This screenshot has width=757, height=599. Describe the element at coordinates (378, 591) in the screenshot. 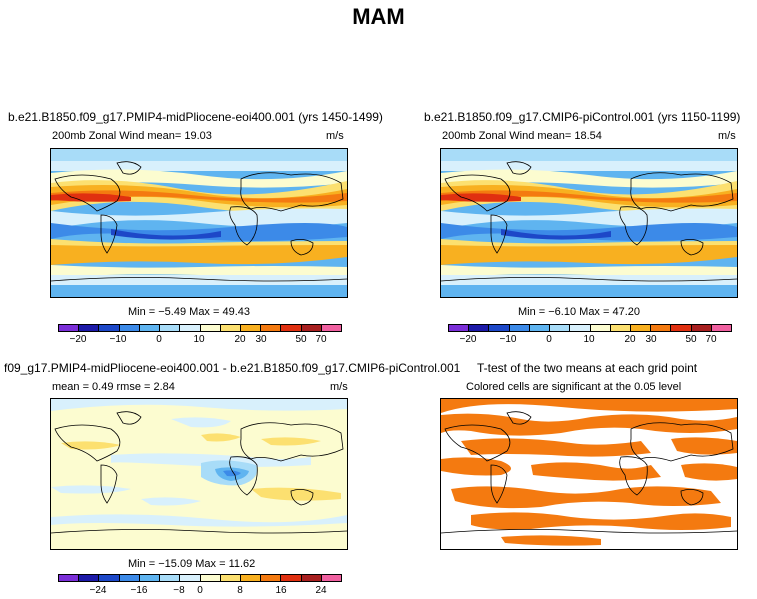

I see `panel-3-colorbar-ticks: −24 −16 −8 0 8 16 24` at that location.